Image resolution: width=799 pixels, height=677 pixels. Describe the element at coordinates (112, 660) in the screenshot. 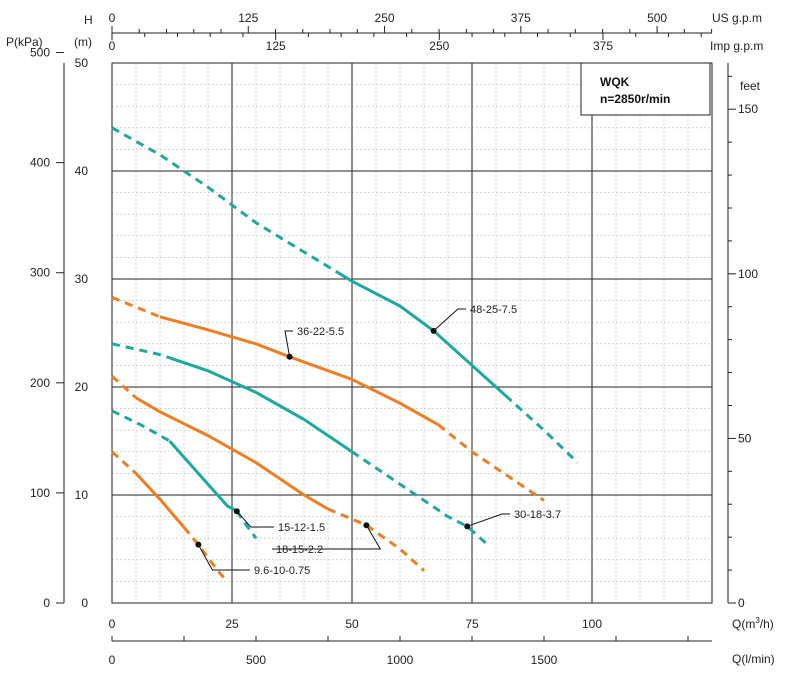

I see `x-lpm-tick-label: 0` at that location.